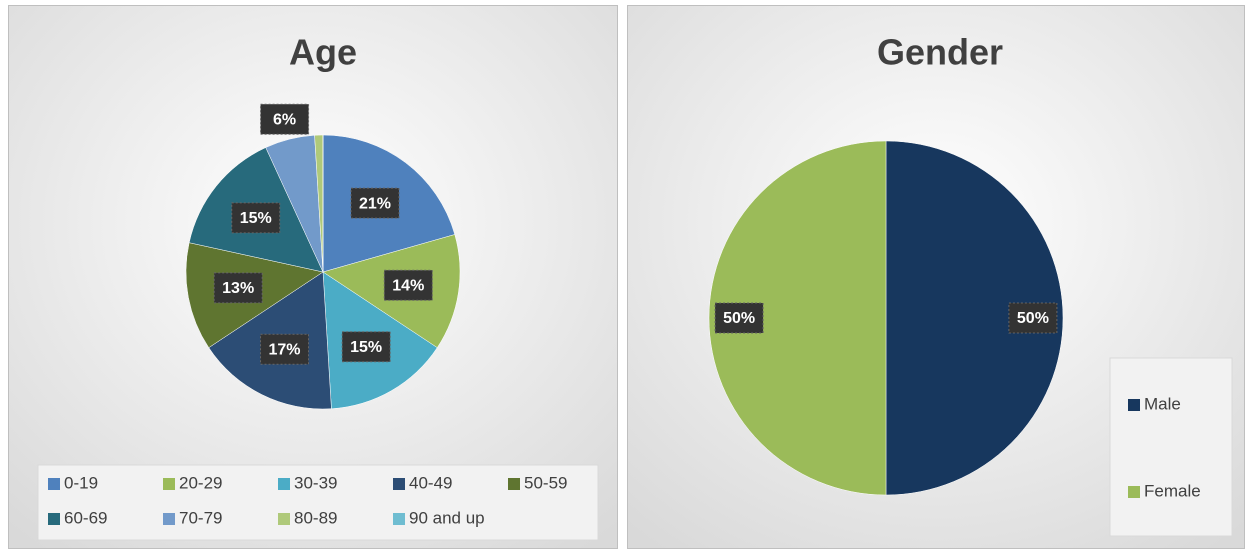 The image size is (1250, 559). I want to click on legend-label: 0-19, so click(81, 482).